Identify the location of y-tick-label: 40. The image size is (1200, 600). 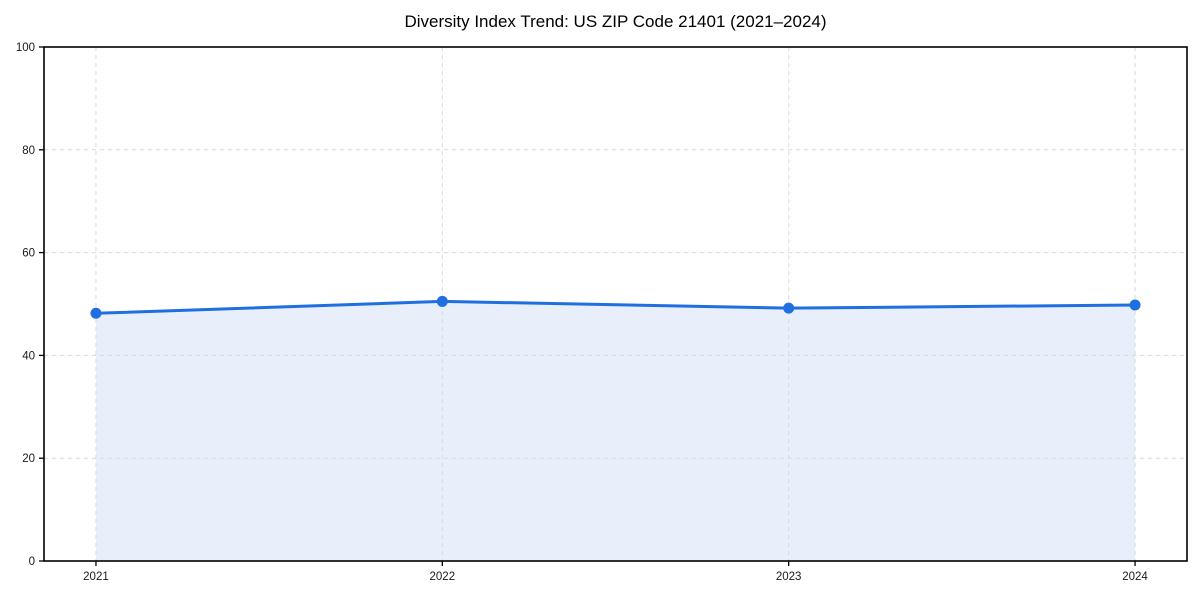
(28, 356).